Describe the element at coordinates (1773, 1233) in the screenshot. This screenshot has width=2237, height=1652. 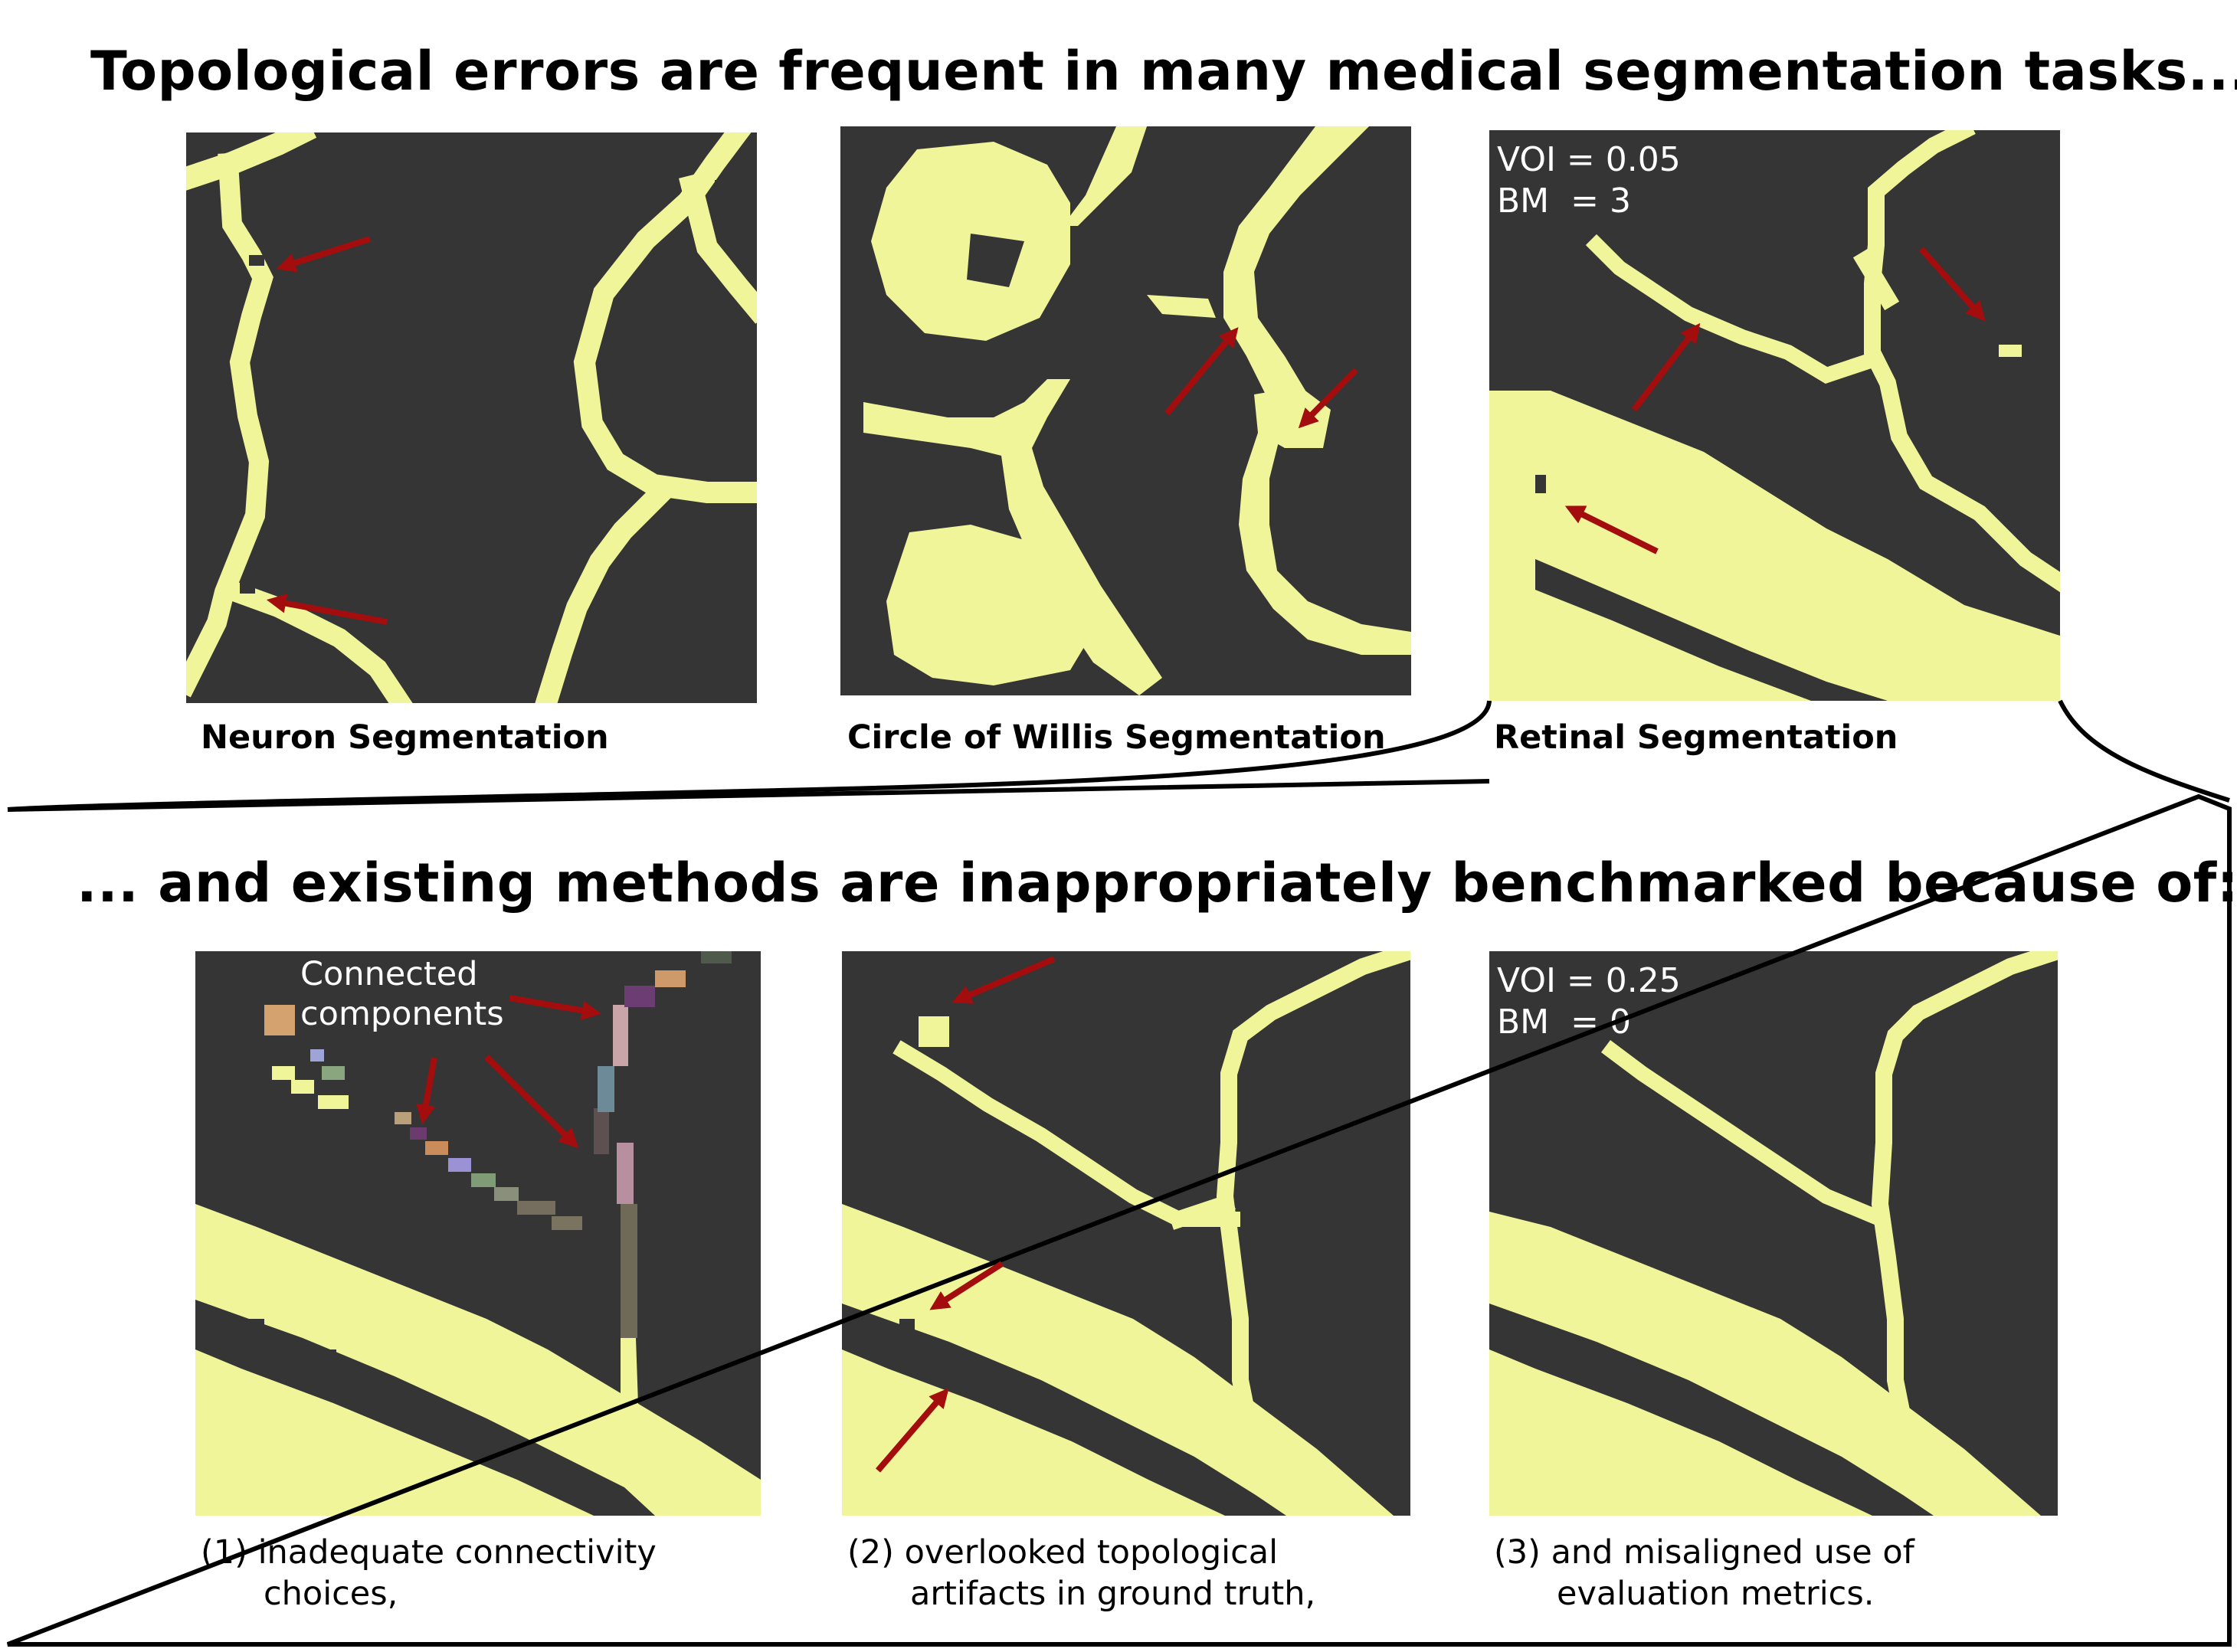
I see `metrics-panel: VOI = 0.25 BM = 0` at that location.